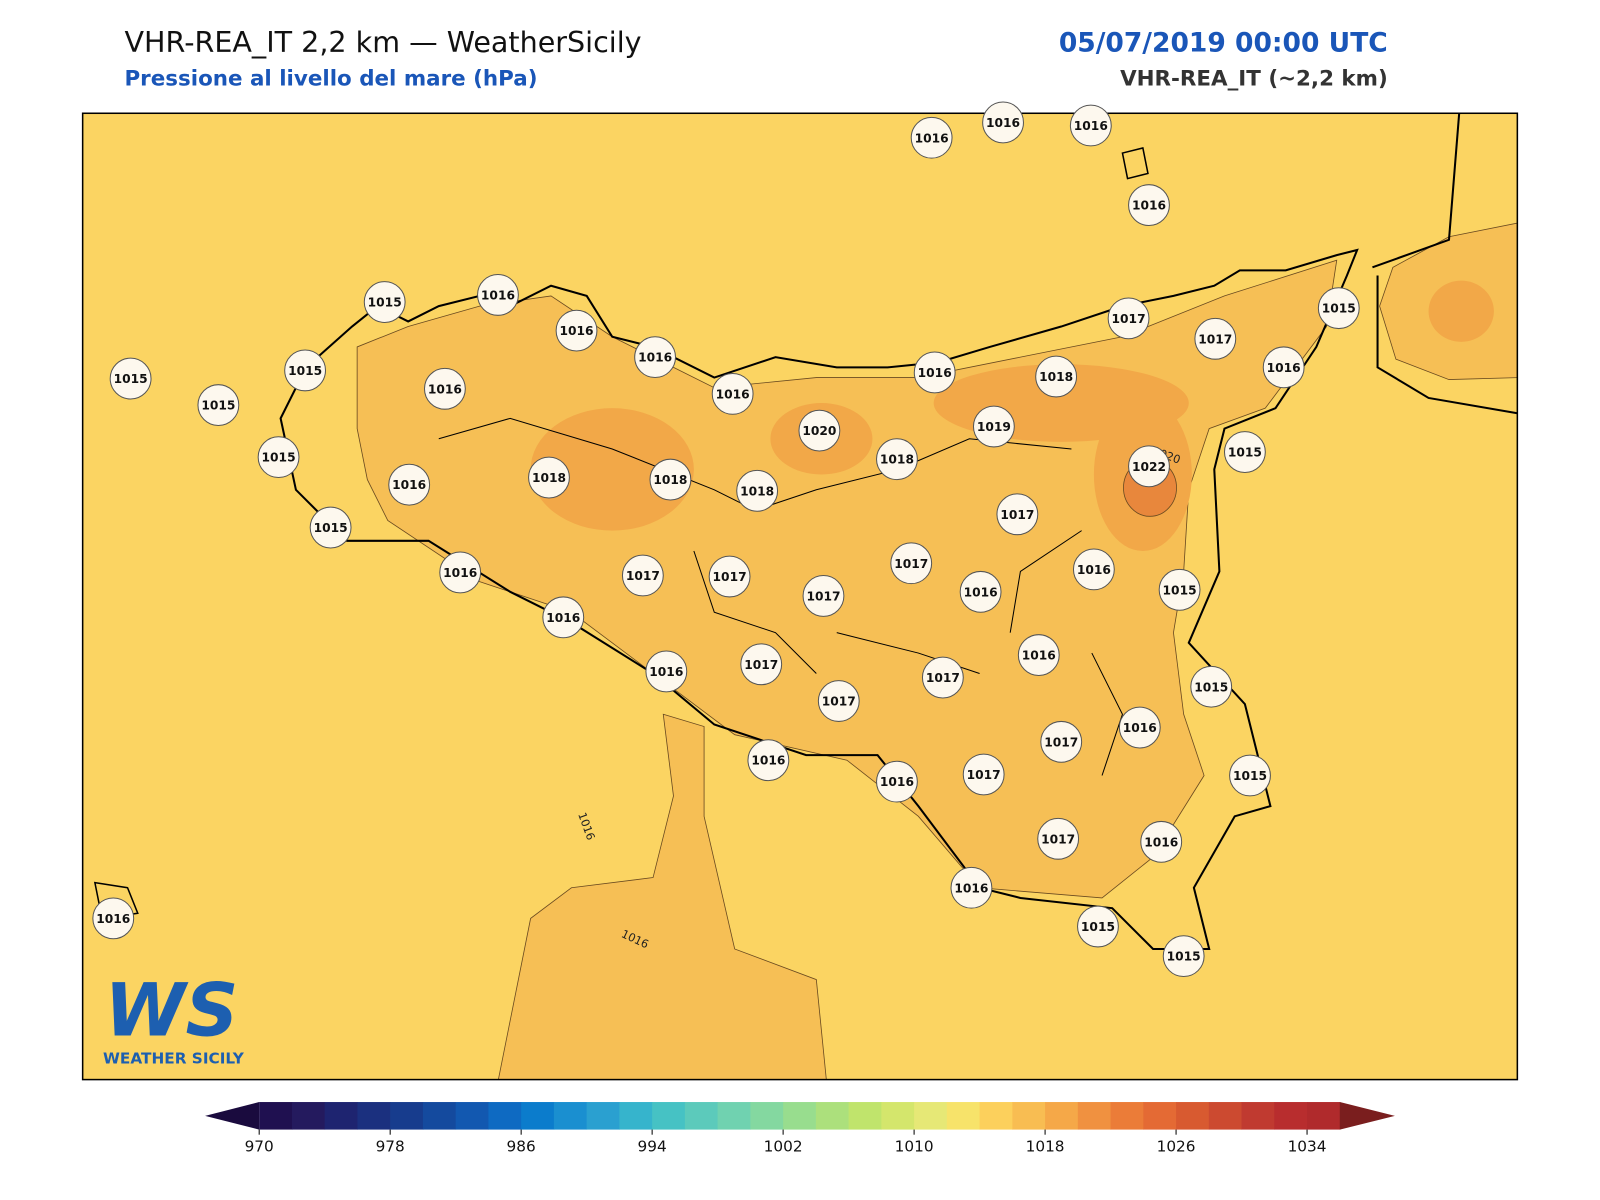 This screenshot has height=1200, width=1600. I want to click on station: 1020, so click(819, 430).